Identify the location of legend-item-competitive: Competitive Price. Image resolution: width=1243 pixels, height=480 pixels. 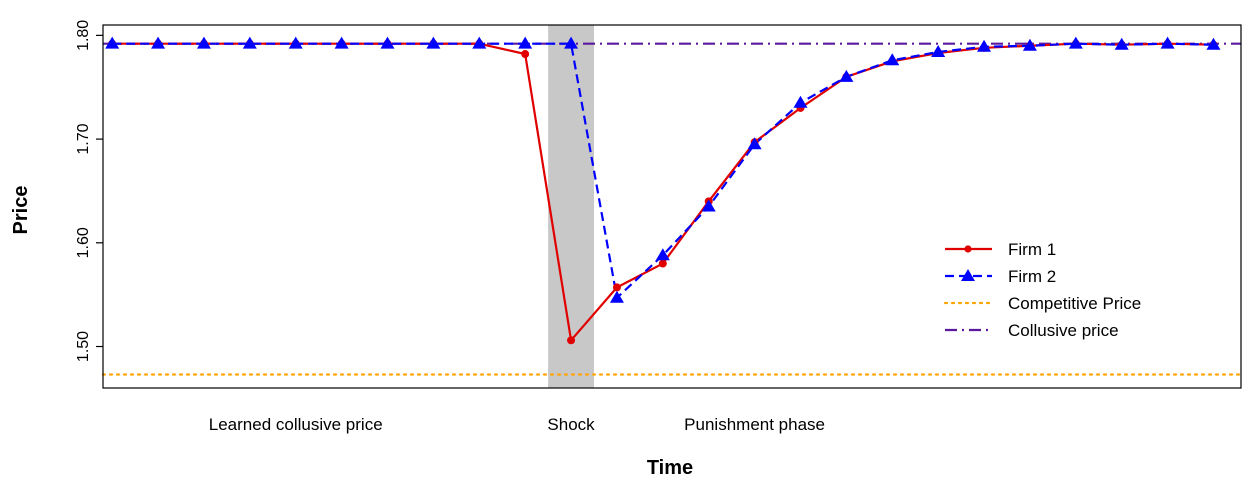
(1042, 303).